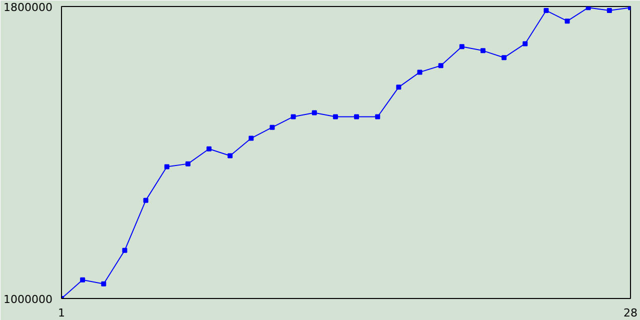 This screenshot has width=640, height=320. What do you see at coordinates (631, 313) in the screenshot?
I see `x-tick-label: 28` at bounding box center [631, 313].